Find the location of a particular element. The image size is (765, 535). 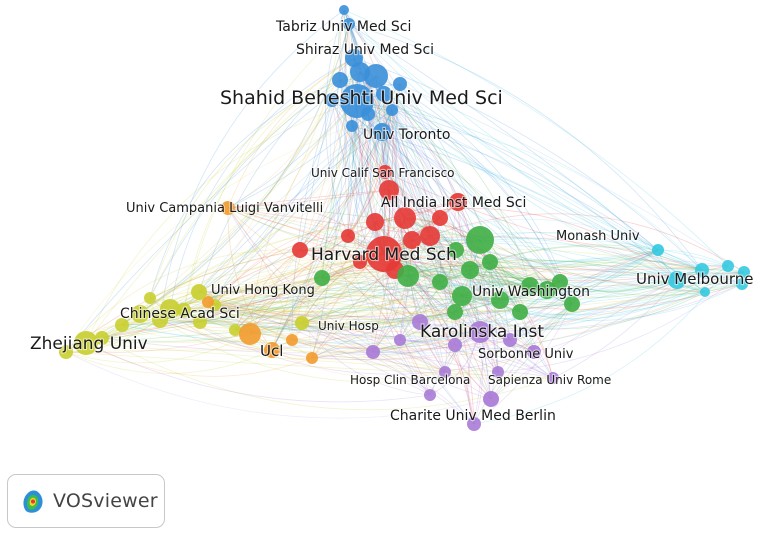

node-barcelona is located at coordinates (373, 352).